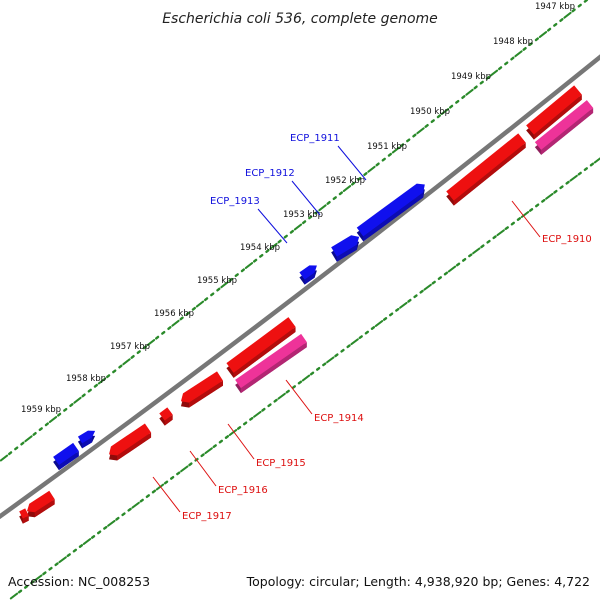  Describe the element at coordinates (243, 490) in the screenshot. I see `gene-label: ECP_1916` at that location.